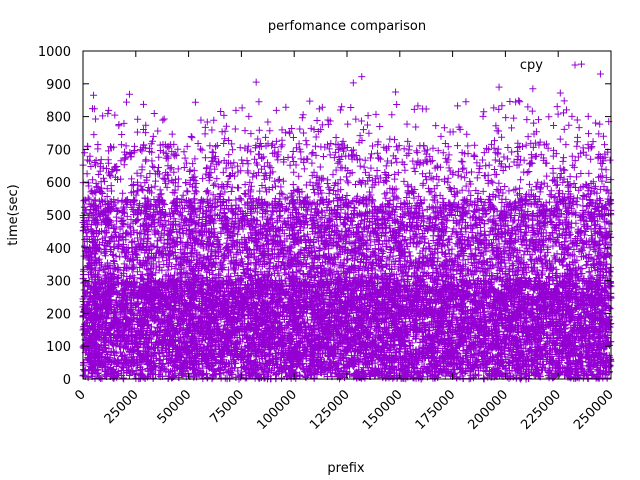  What do you see at coordinates (345, 468) in the screenshot?
I see `x-axis-label: prefix` at bounding box center [345, 468].